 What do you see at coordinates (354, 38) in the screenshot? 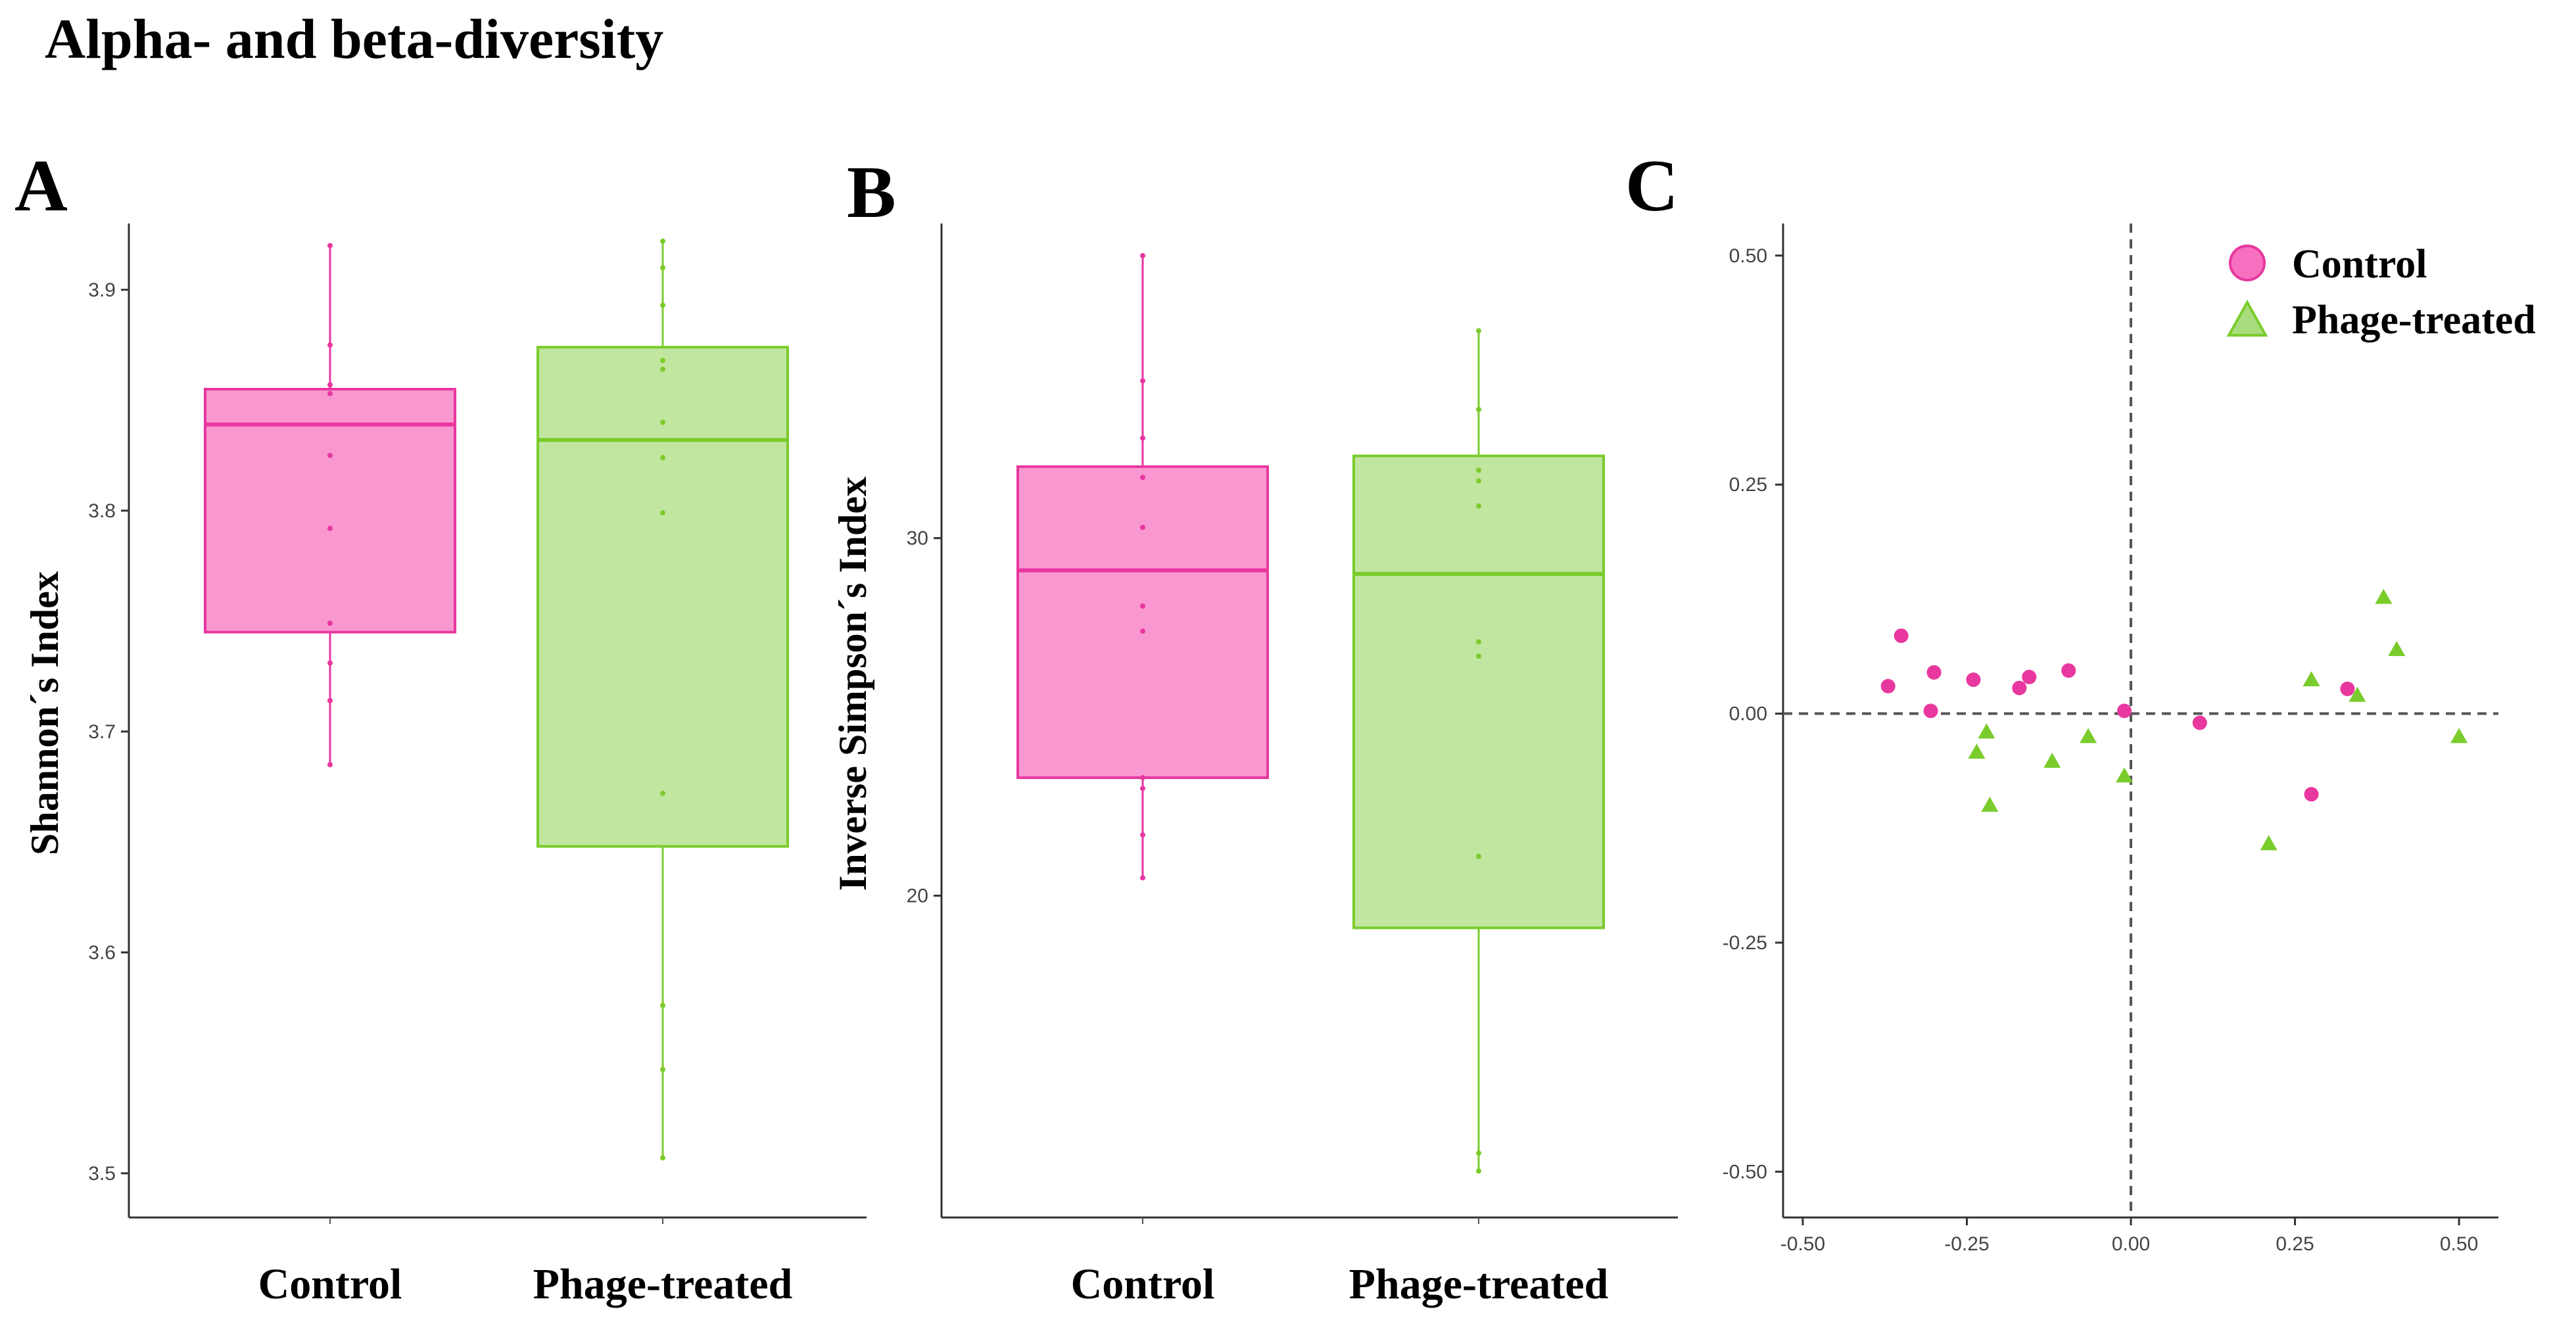
I see `figure-title: Alpha- and beta-diversity` at bounding box center [354, 38].